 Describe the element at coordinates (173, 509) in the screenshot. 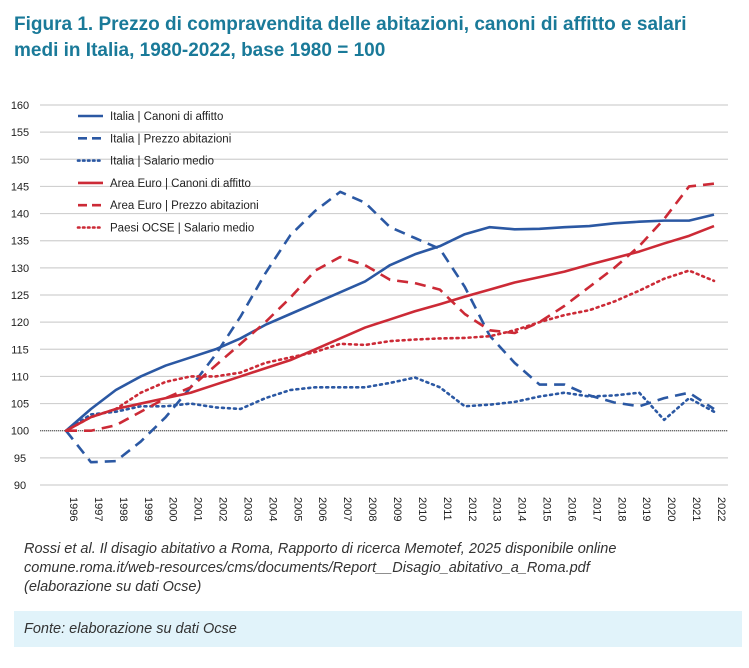

I see `x-tick-label: 2000` at that location.